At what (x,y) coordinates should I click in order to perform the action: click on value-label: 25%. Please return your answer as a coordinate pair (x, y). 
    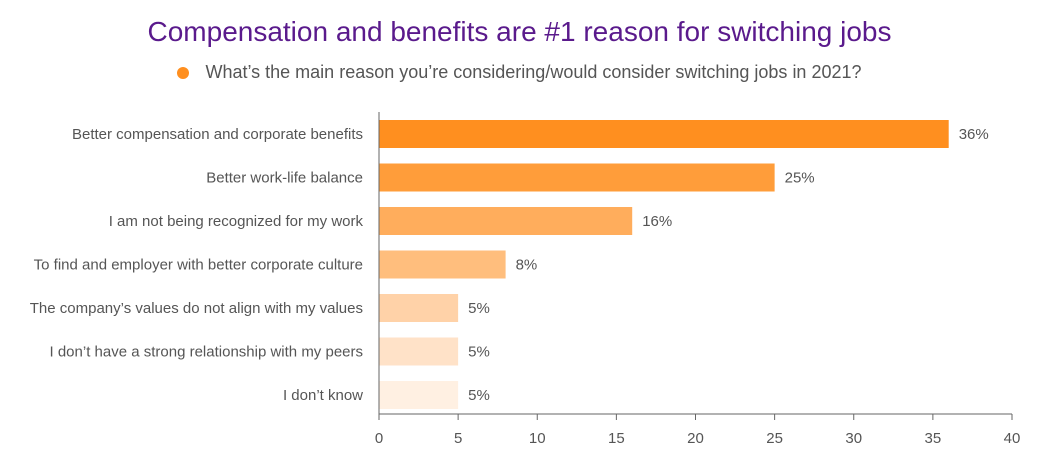
    Looking at the image, I should click on (800, 178).